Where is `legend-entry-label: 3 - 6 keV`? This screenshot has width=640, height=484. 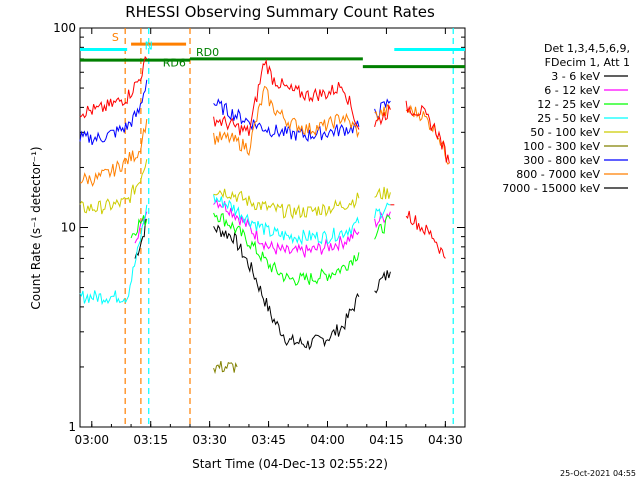 legend-entry-label: 3 - 6 keV is located at coordinates (575, 76).